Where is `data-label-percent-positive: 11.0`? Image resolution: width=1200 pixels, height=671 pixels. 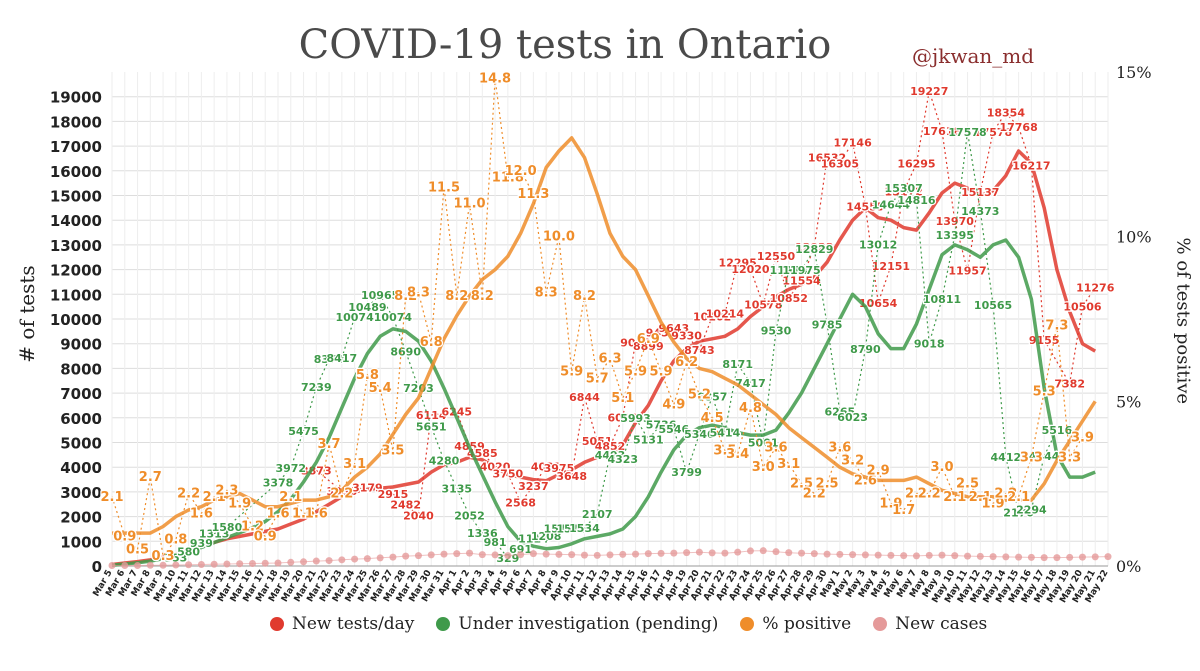
data-label-percent-positive: 11.0 is located at coordinates (469, 204).